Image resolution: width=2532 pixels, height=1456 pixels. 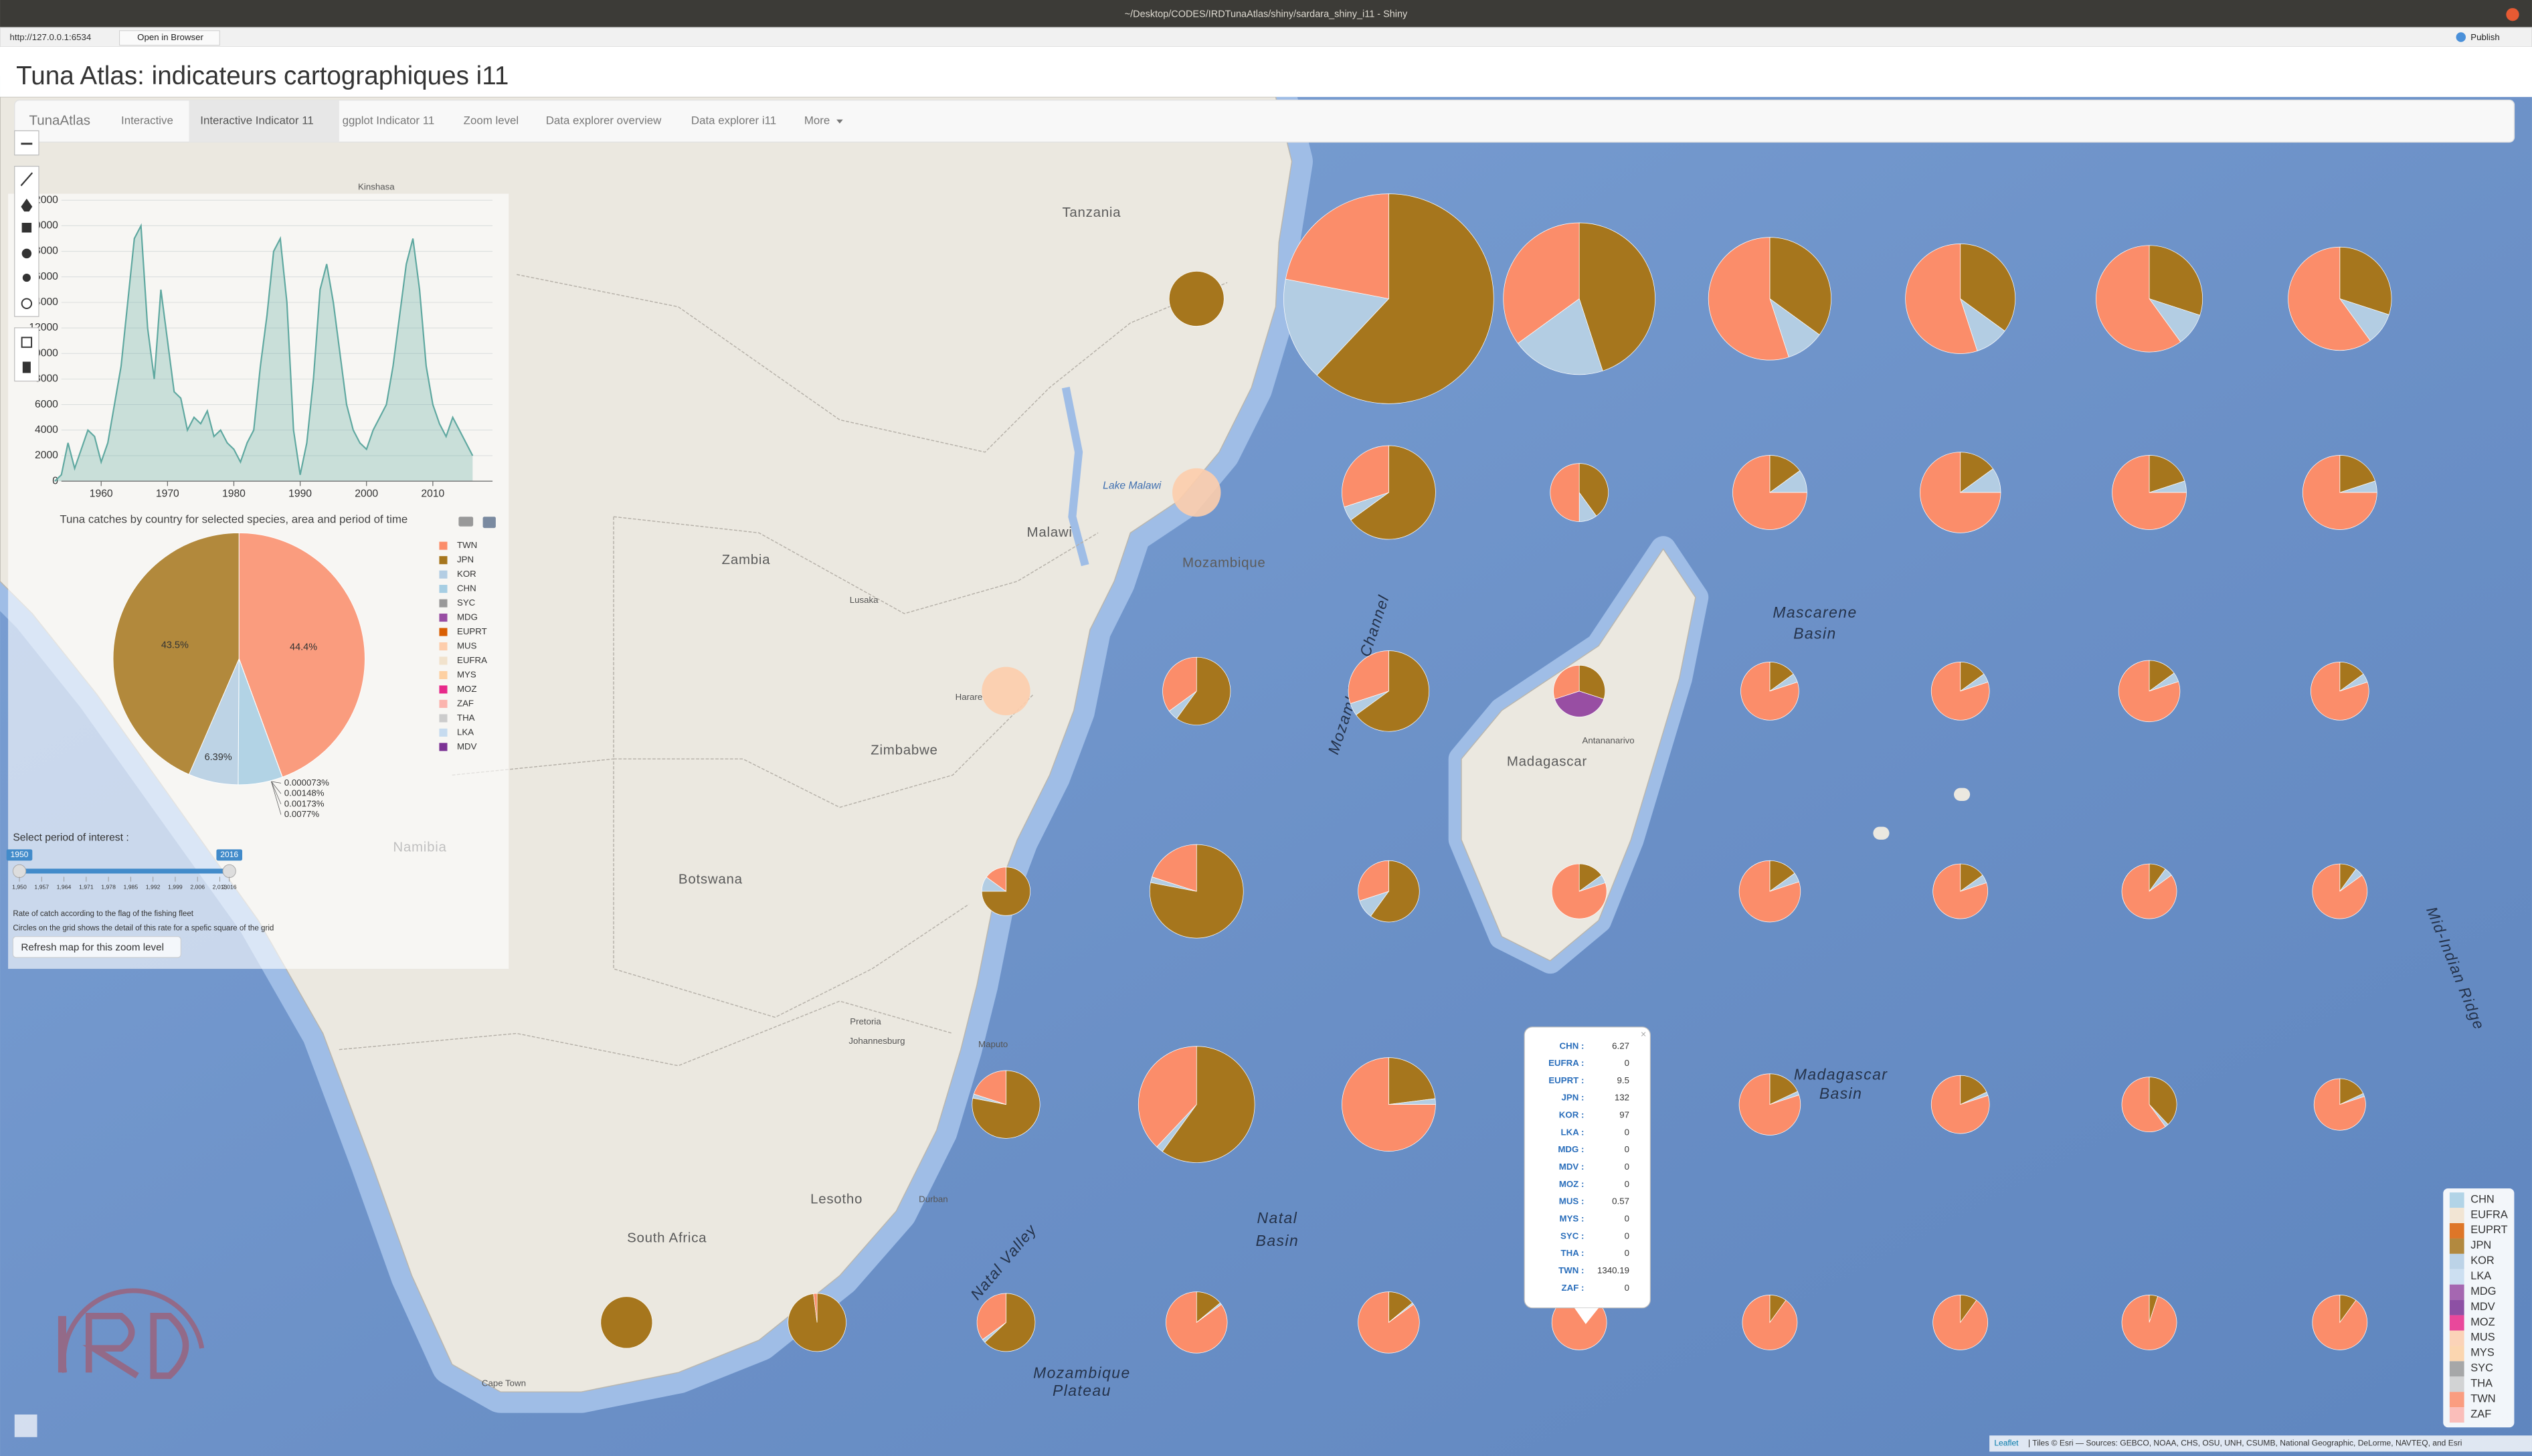 I want to click on slider-tick-label: 1,985, so click(x=131, y=886).